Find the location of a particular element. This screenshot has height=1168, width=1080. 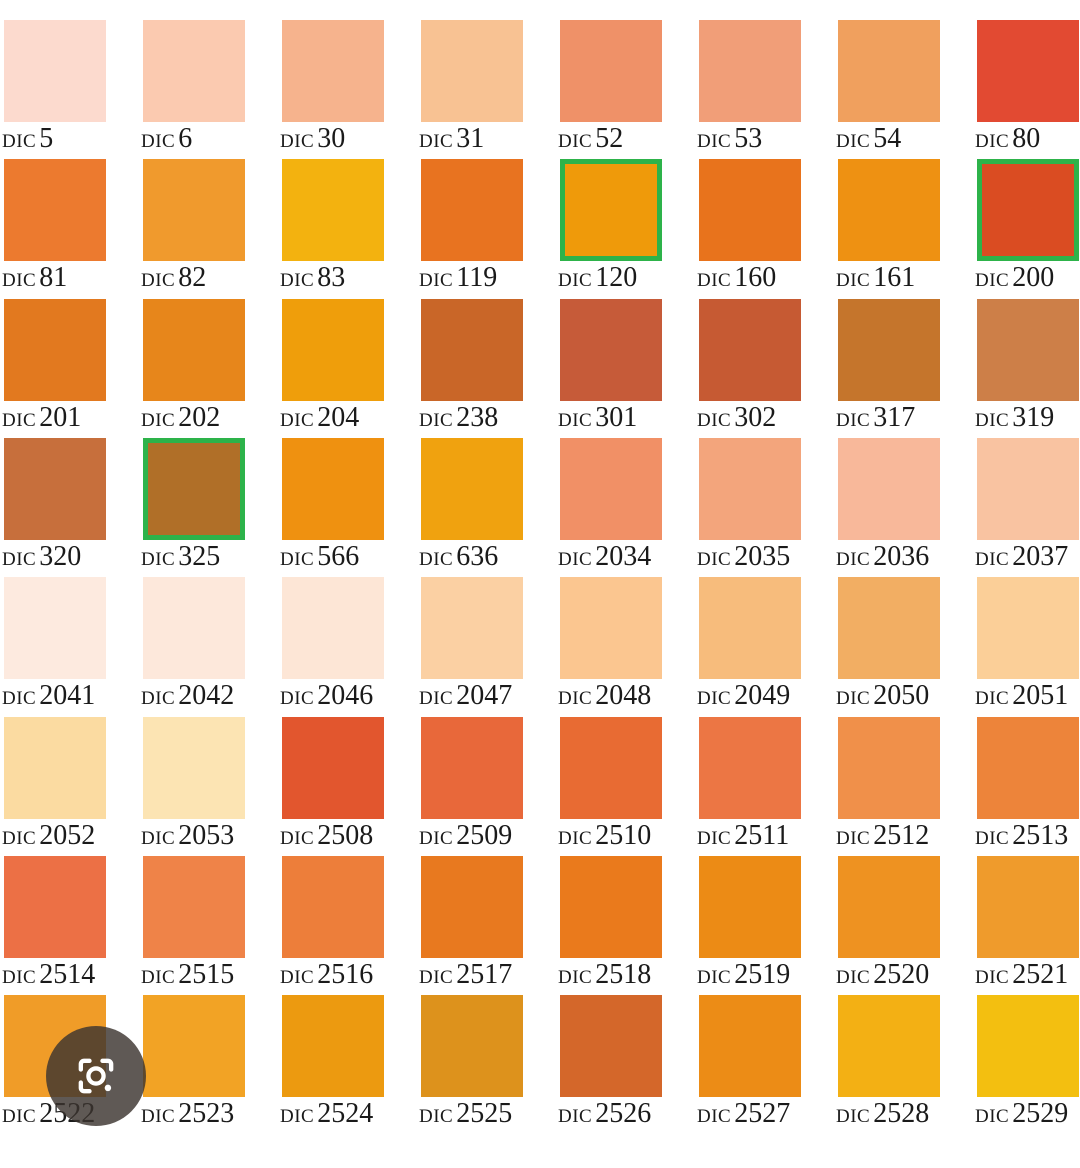

swatch-dic-2037 is located at coordinates (1028, 488).